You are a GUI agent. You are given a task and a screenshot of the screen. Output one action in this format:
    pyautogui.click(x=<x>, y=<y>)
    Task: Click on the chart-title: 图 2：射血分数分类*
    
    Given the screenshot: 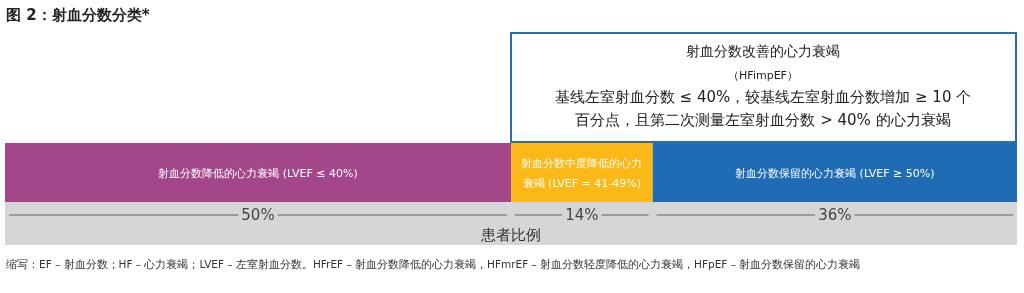 What is the action you would take?
    pyautogui.click(x=78, y=15)
    